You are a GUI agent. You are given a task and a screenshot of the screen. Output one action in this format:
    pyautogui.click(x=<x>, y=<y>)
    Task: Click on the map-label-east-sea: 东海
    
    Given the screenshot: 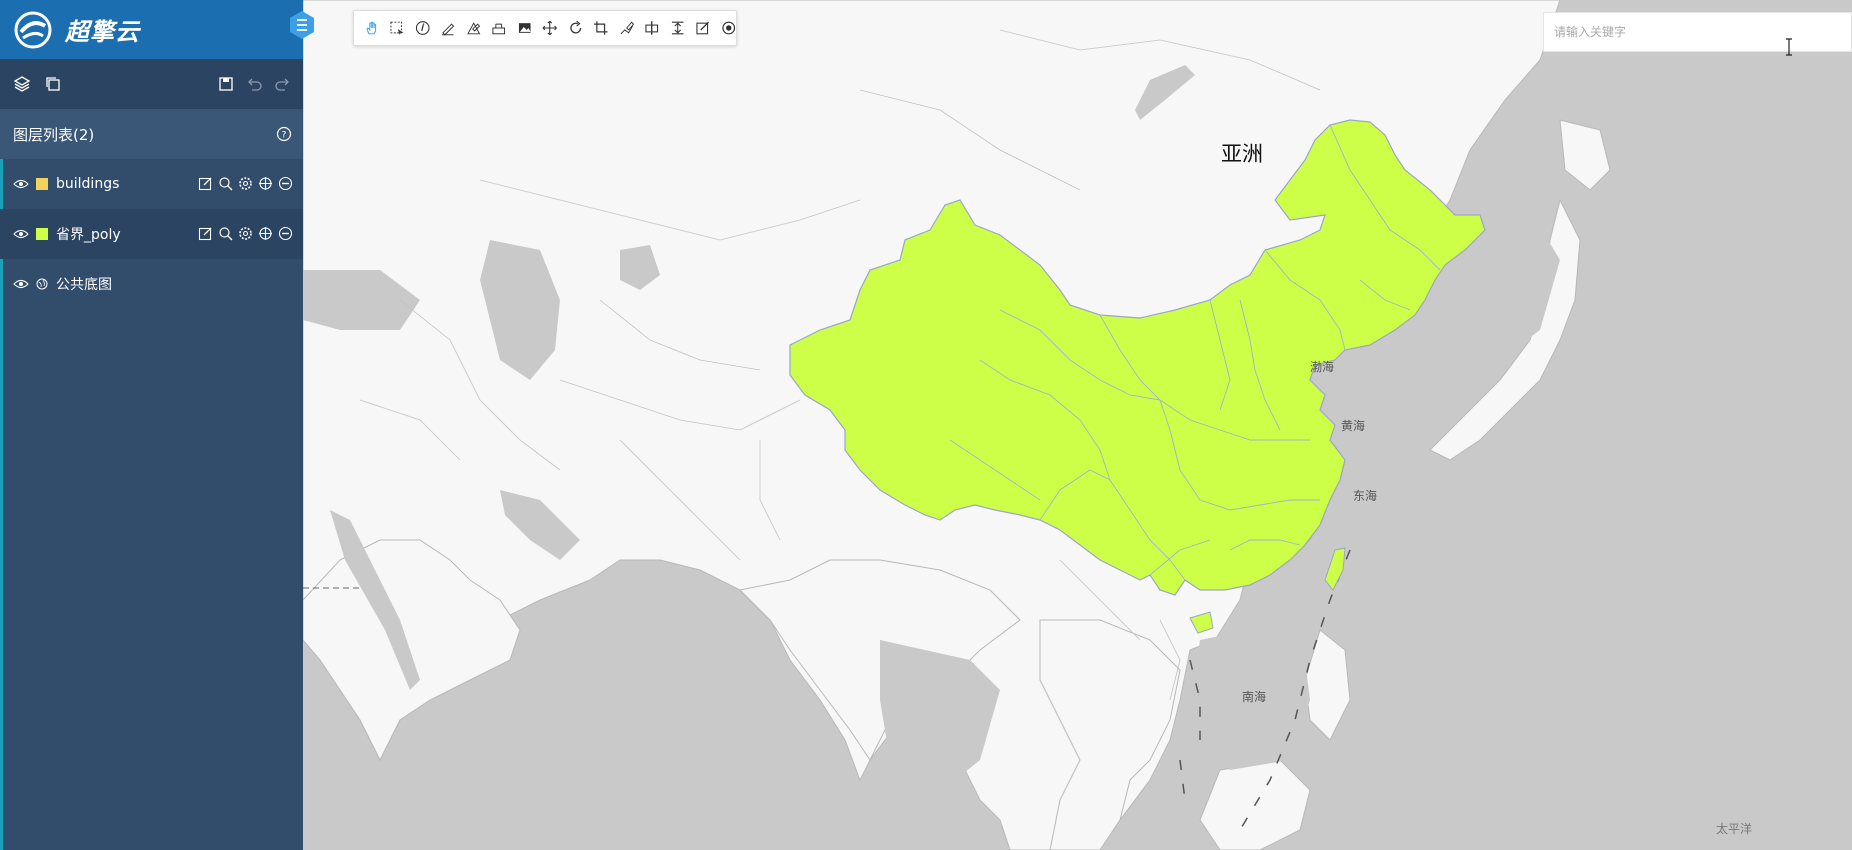 What is the action you would take?
    pyautogui.click(x=1365, y=496)
    